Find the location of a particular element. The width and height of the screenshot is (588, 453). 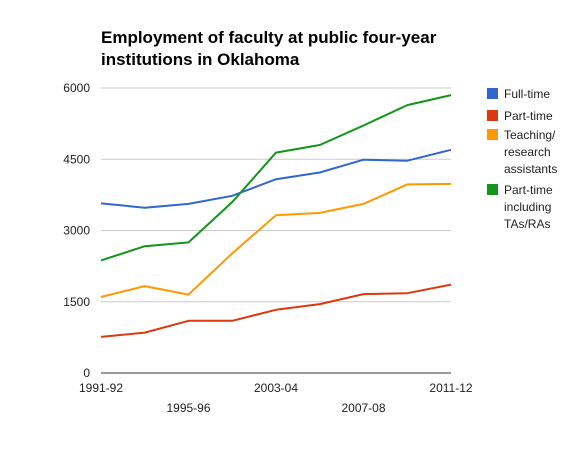

legend-label: including is located at coordinates (527, 207).